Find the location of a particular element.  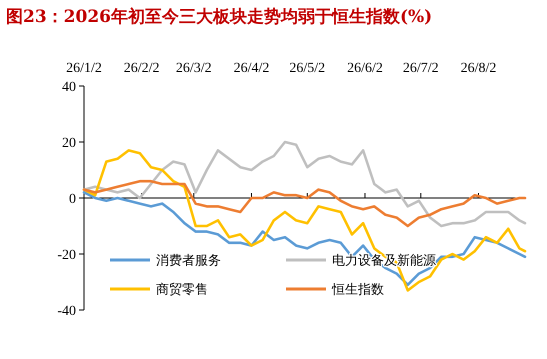

x-tick-label: 26/4/2 is located at coordinates (252, 68).